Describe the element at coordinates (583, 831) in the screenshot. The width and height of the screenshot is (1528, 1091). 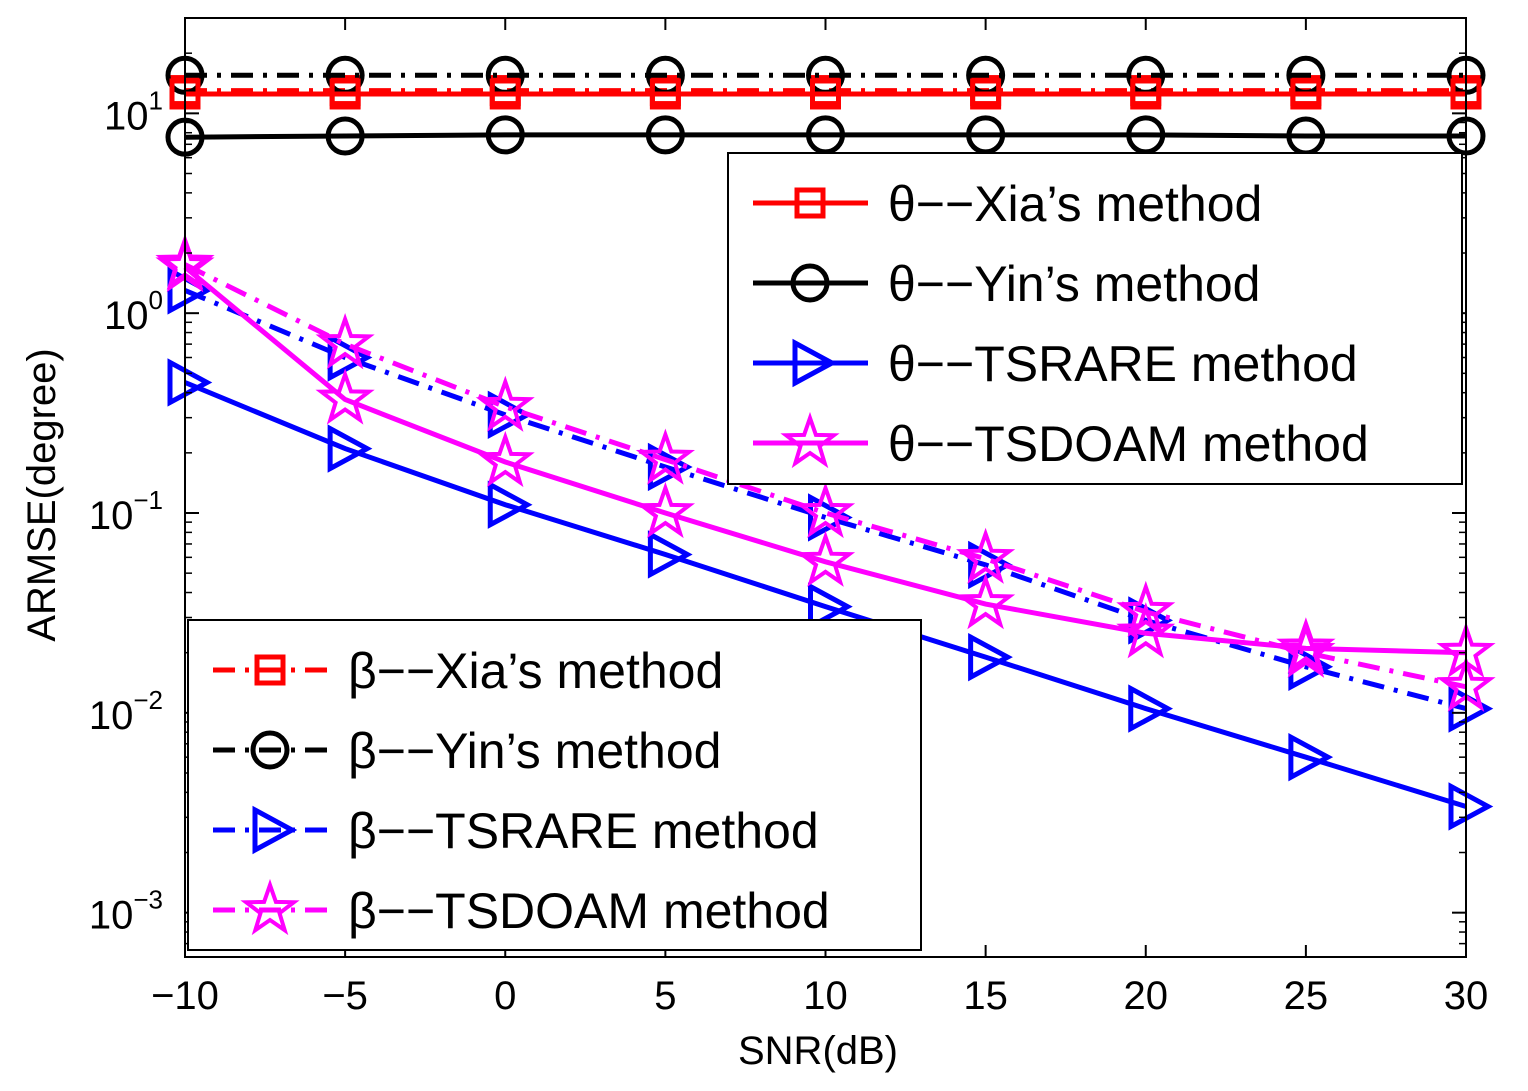
I see `legend-label: β−−TSRARE method` at that location.